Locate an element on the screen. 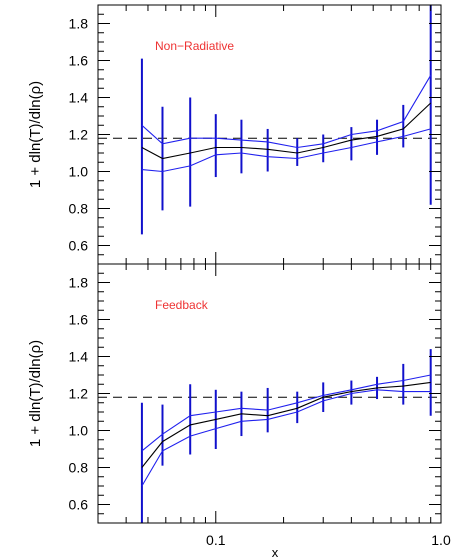 The image size is (463, 557). x-tick-label: 1.0 is located at coordinates (441, 540).